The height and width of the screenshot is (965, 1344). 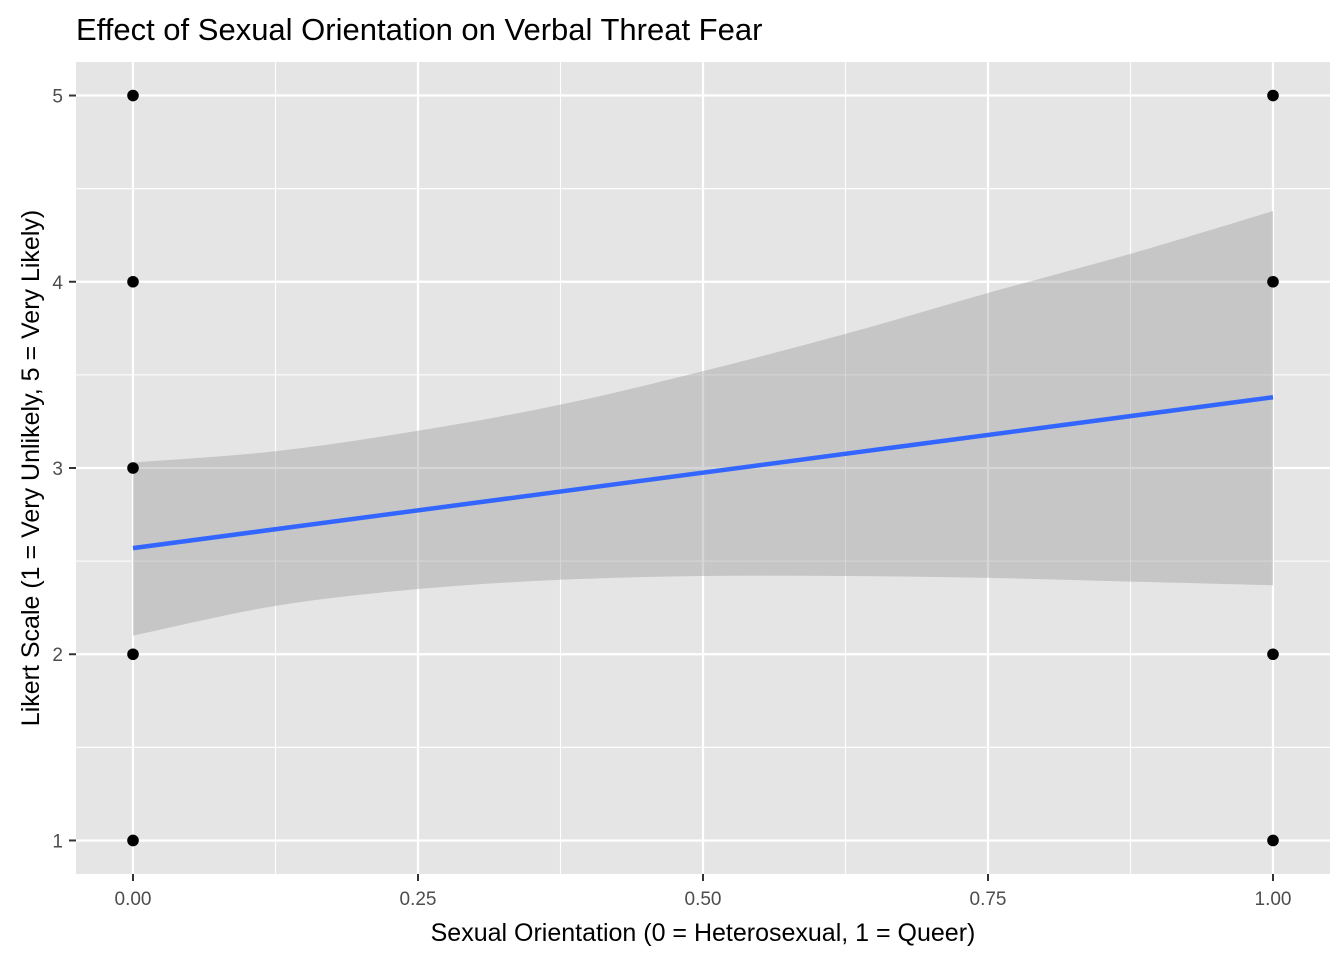 What do you see at coordinates (1273, 899) in the screenshot?
I see `x-tick-label: 1.00` at bounding box center [1273, 899].